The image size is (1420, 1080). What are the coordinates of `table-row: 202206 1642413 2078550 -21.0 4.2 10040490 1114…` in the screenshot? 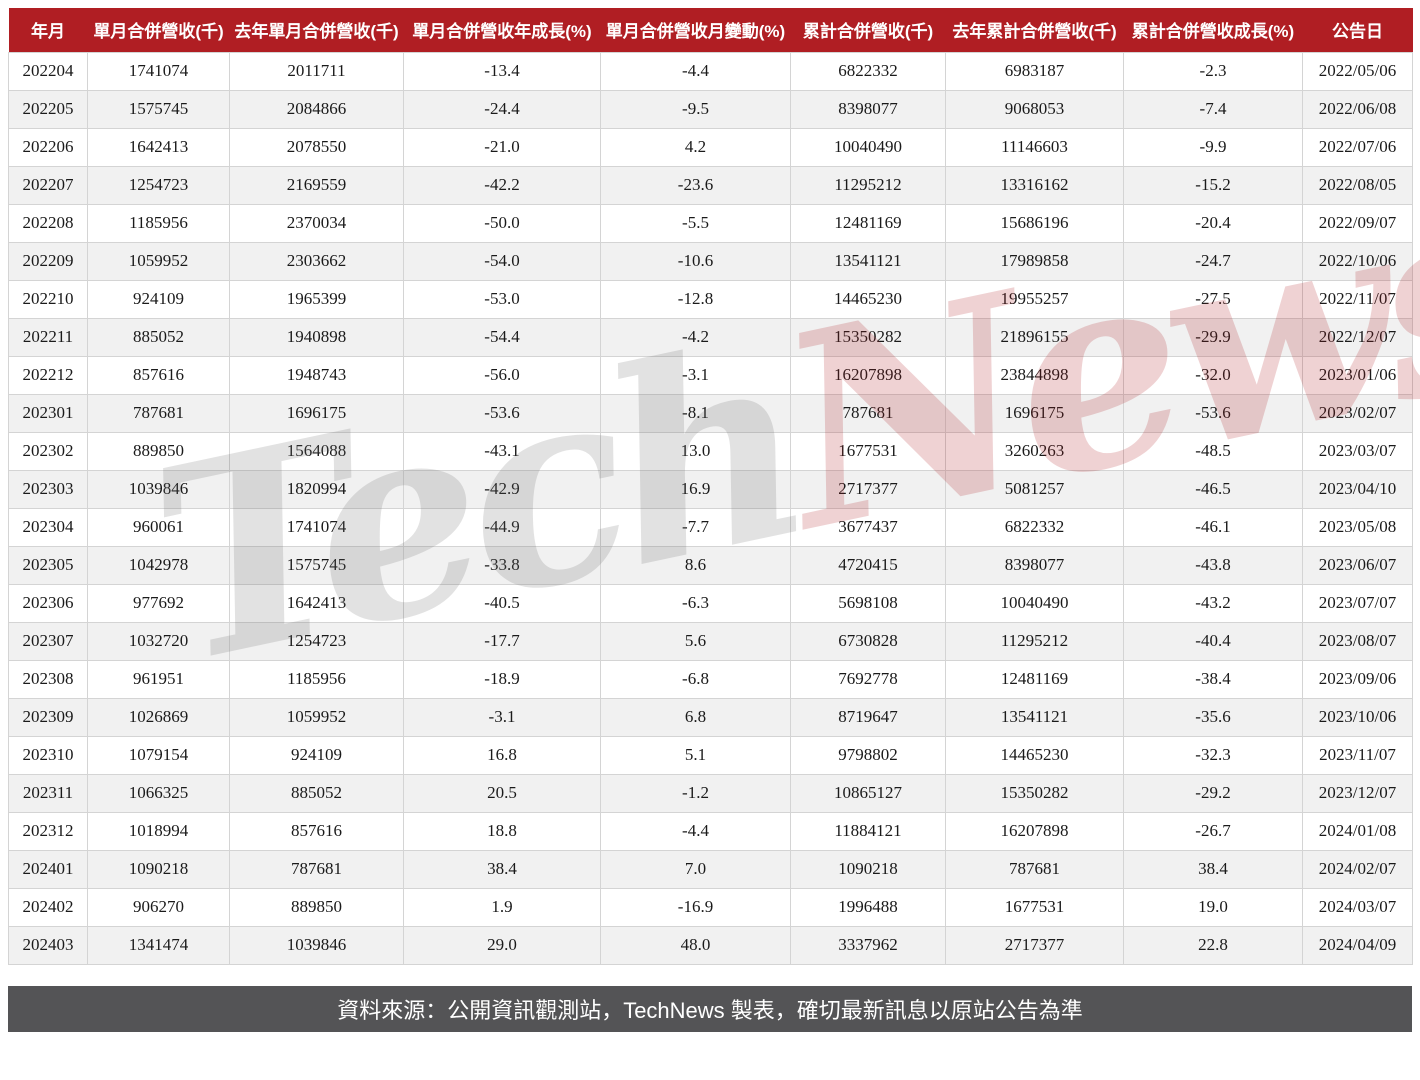 It's located at (710, 147).